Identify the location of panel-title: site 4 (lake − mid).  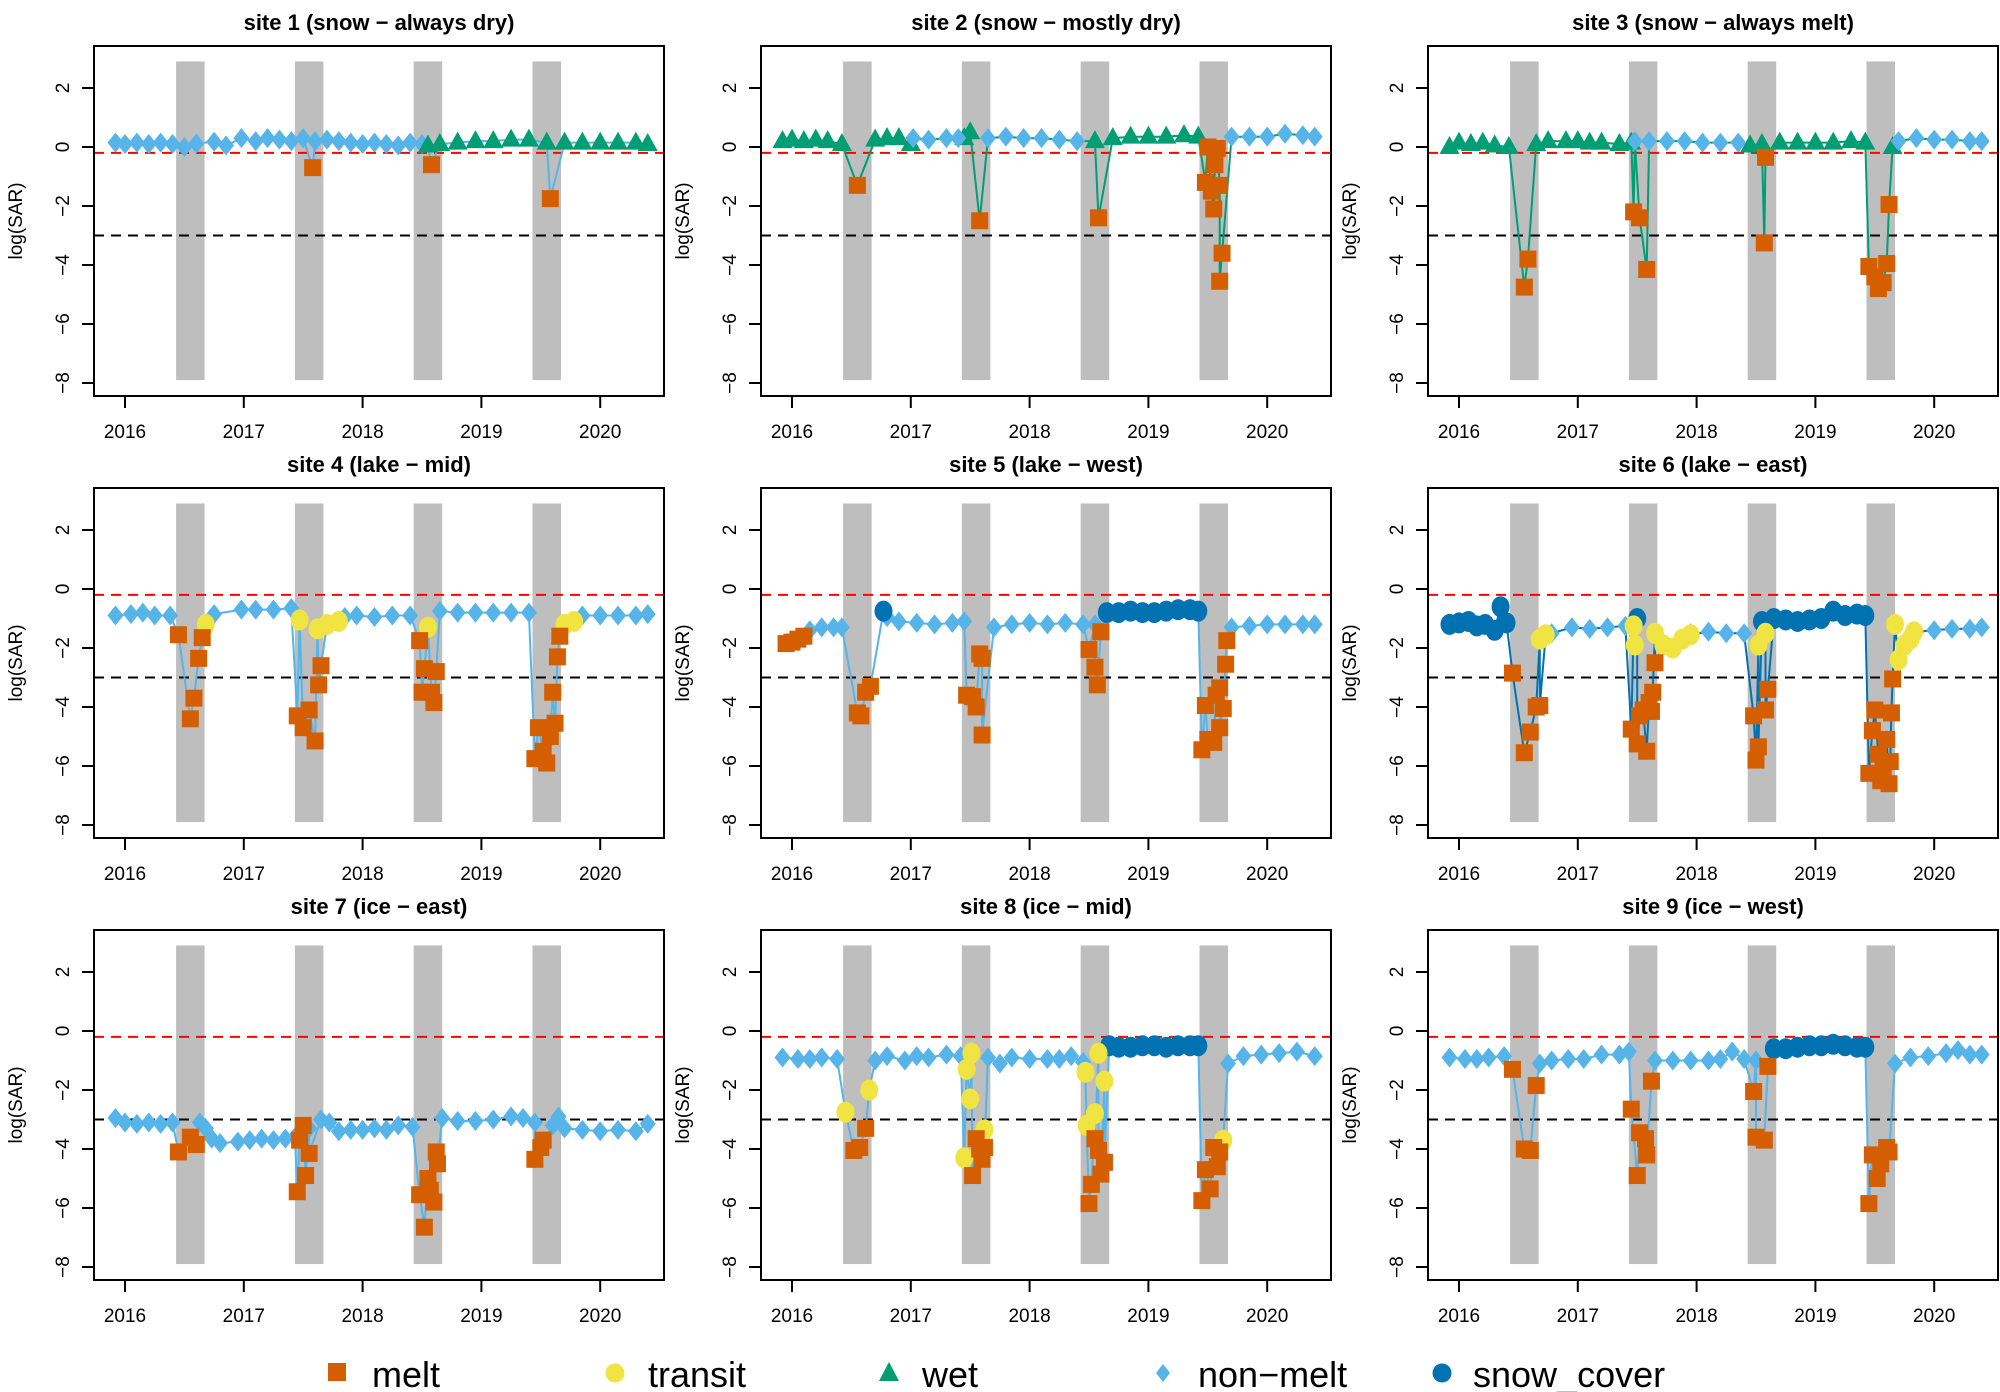
(379, 464).